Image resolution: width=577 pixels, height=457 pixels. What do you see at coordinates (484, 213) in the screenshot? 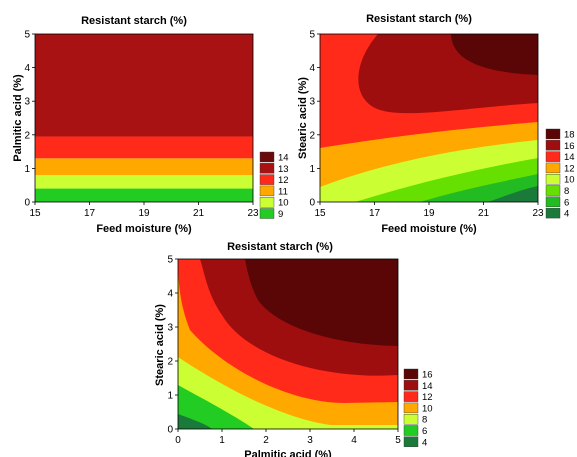
I see `chart-2-x-tick-label: 21` at bounding box center [484, 213].